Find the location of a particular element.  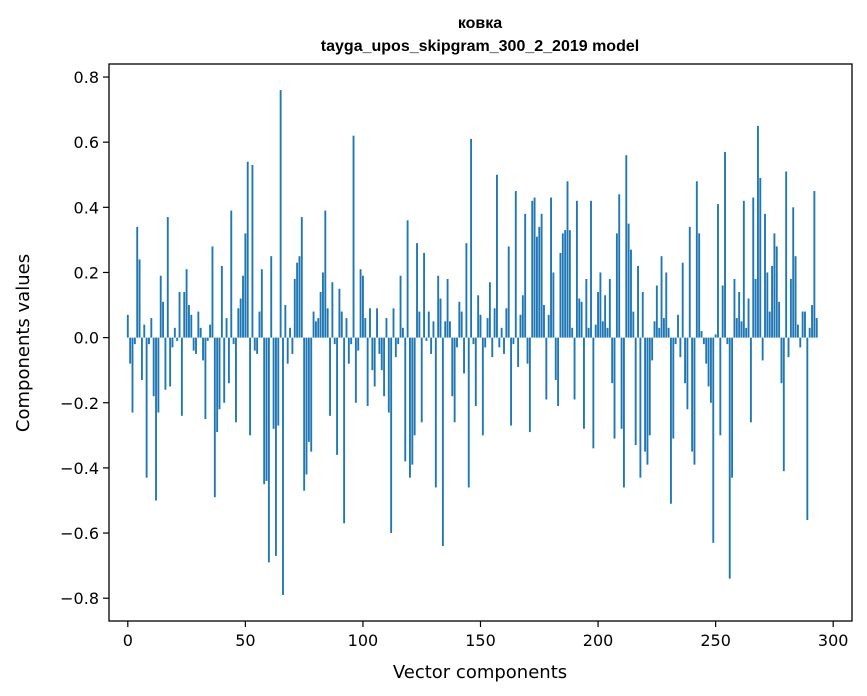

y-tick-label: −0.4 is located at coordinates (79, 468).